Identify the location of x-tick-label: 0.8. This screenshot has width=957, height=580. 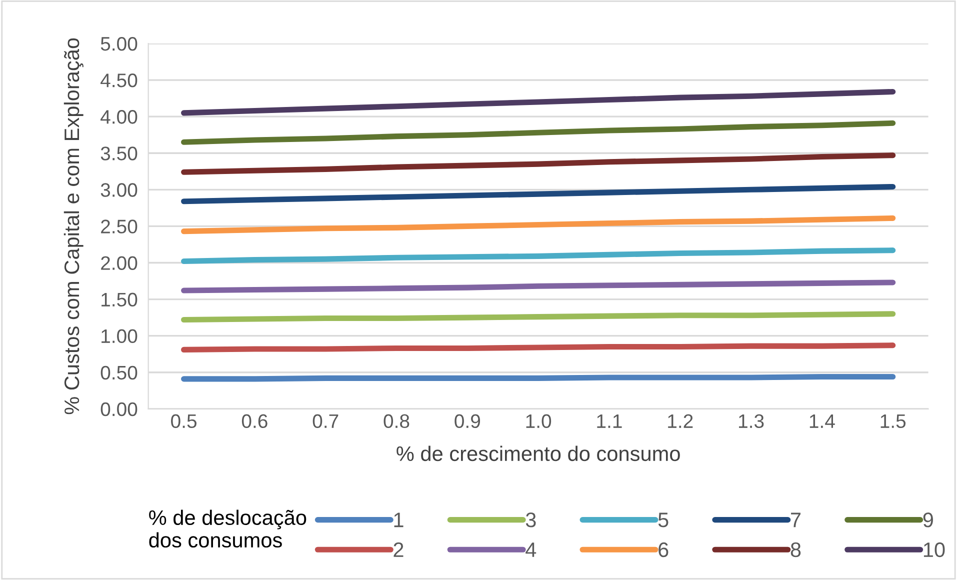
(397, 421).